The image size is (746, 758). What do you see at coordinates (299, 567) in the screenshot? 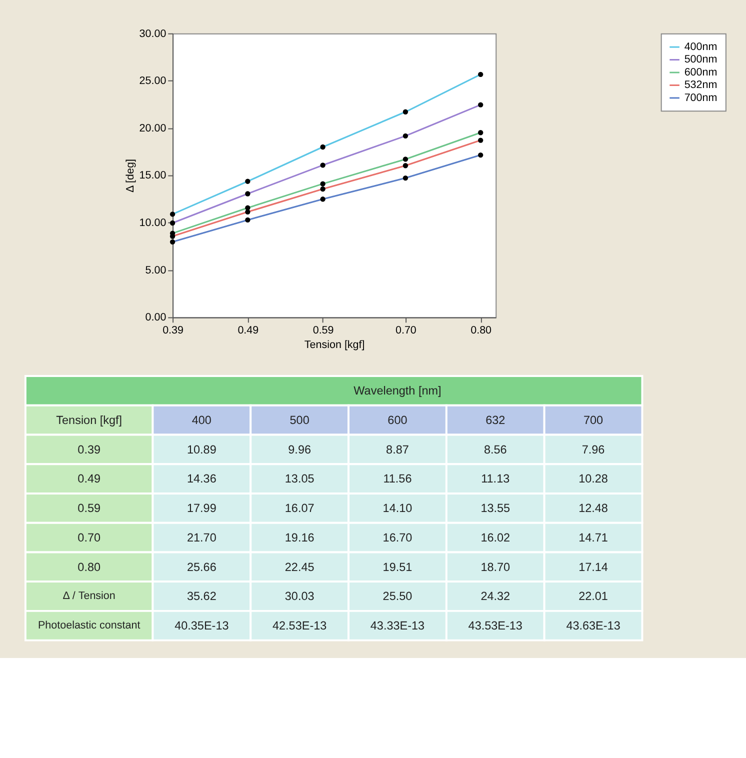
I see `text: 22.45` at bounding box center [299, 567].